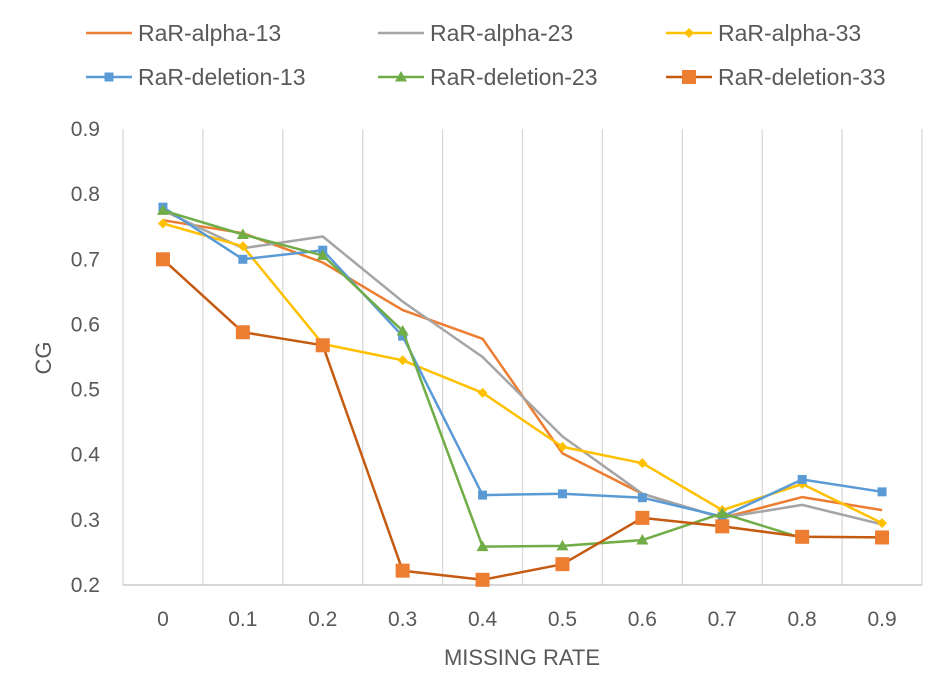  I want to click on y-tick-label: 0.3, so click(85, 520).